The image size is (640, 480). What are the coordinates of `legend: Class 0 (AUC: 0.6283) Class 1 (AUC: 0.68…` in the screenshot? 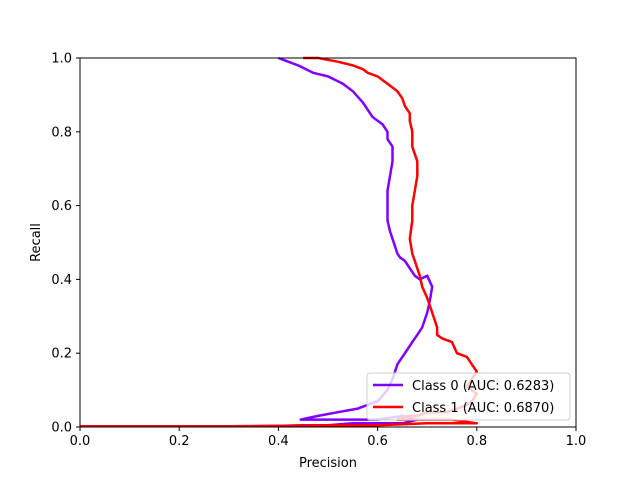 It's located at (468, 396).